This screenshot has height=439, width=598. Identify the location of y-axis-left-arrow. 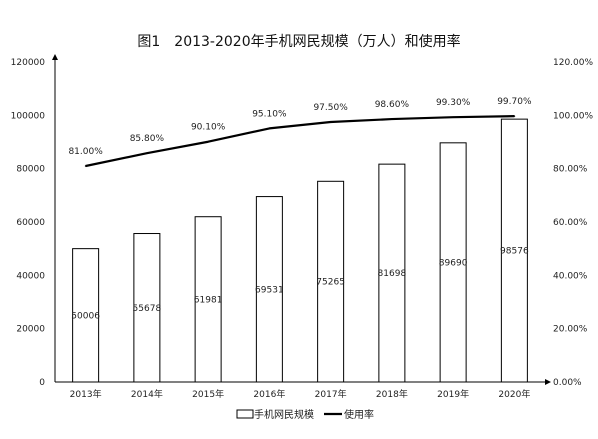
(55, 57).